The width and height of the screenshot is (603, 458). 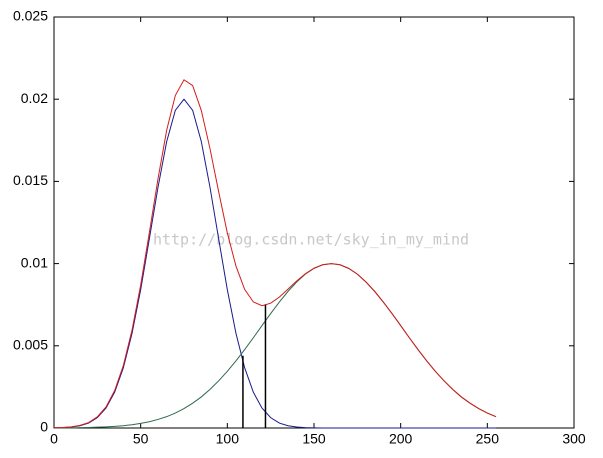 What do you see at coordinates (54, 439) in the screenshot?
I see `x-tick-label: 0` at bounding box center [54, 439].